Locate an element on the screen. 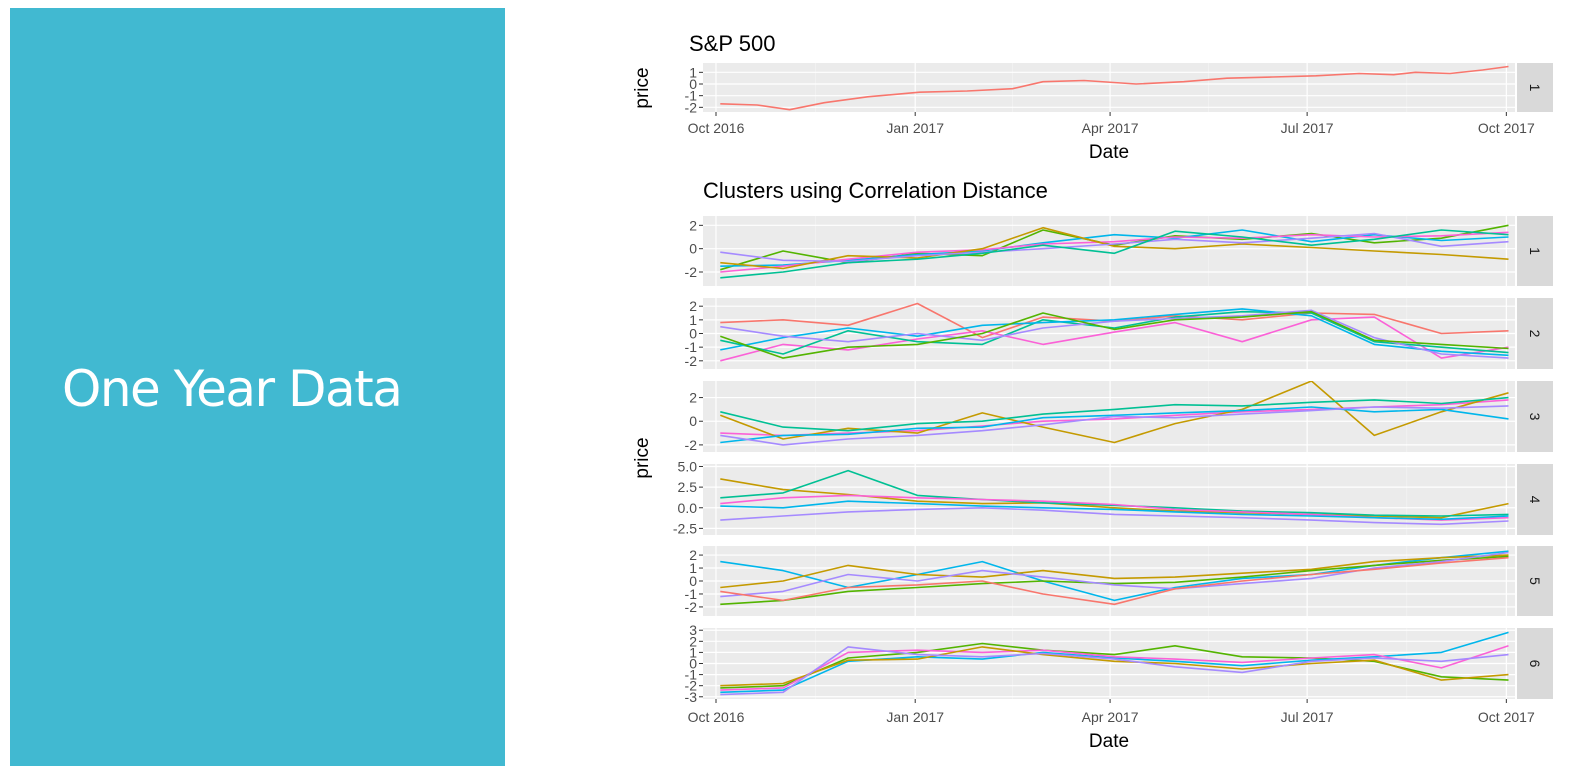 The width and height of the screenshot is (1592, 766). y-tick-label: 5.0 is located at coordinates (688, 466).